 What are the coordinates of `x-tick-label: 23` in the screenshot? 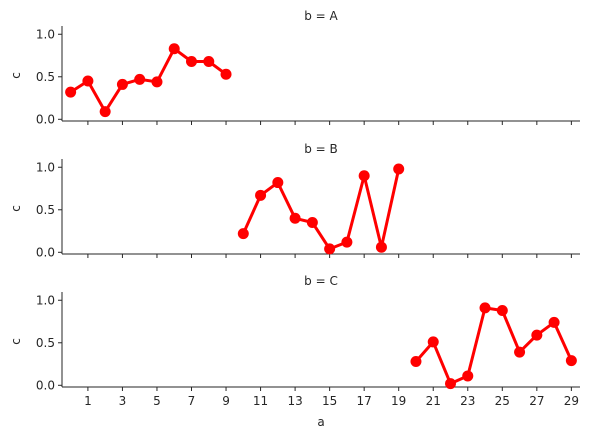 It's located at (467, 401).